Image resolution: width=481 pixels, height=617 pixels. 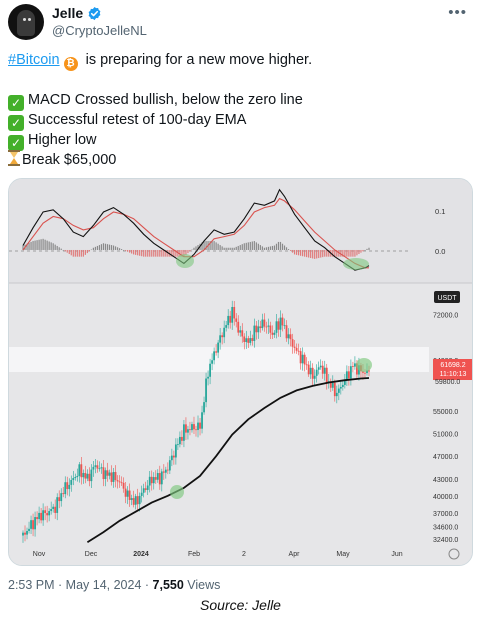 I want to click on usdt-badge, so click(x=447, y=297).